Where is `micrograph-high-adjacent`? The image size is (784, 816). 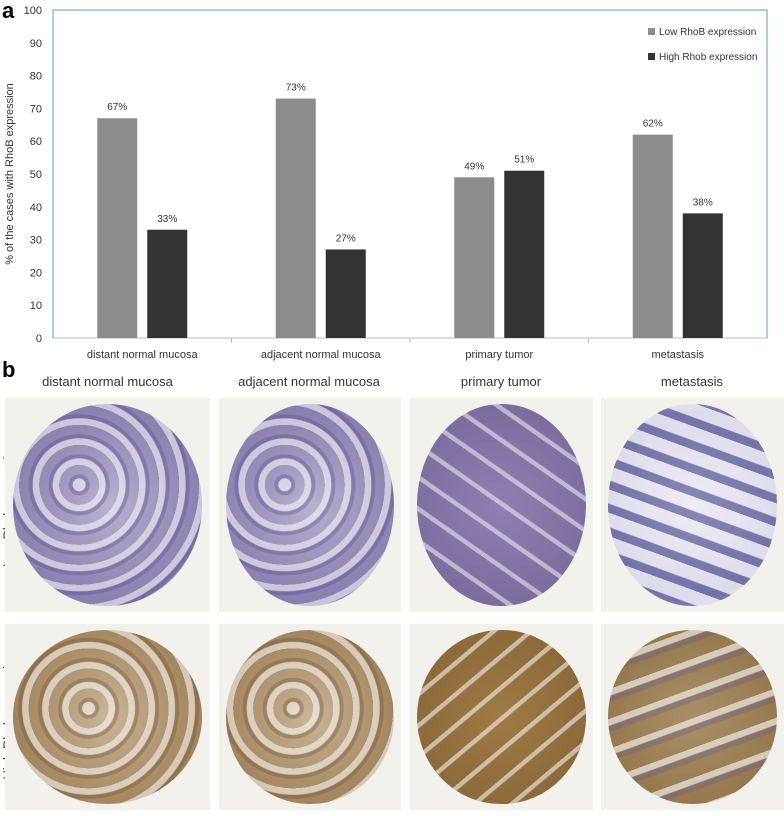 micrograph-high-adjacent is located at coordinates (310, 717).